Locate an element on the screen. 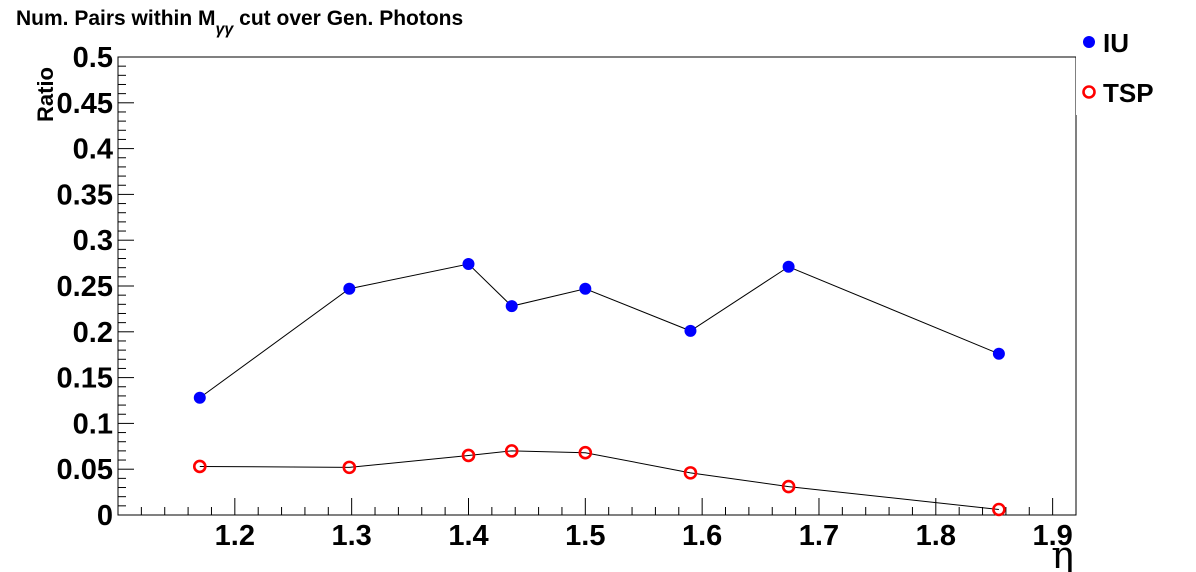 This screenshot has height=572, width=1196. x-tick-label: 1.2 is located at coordinates (235, 536).